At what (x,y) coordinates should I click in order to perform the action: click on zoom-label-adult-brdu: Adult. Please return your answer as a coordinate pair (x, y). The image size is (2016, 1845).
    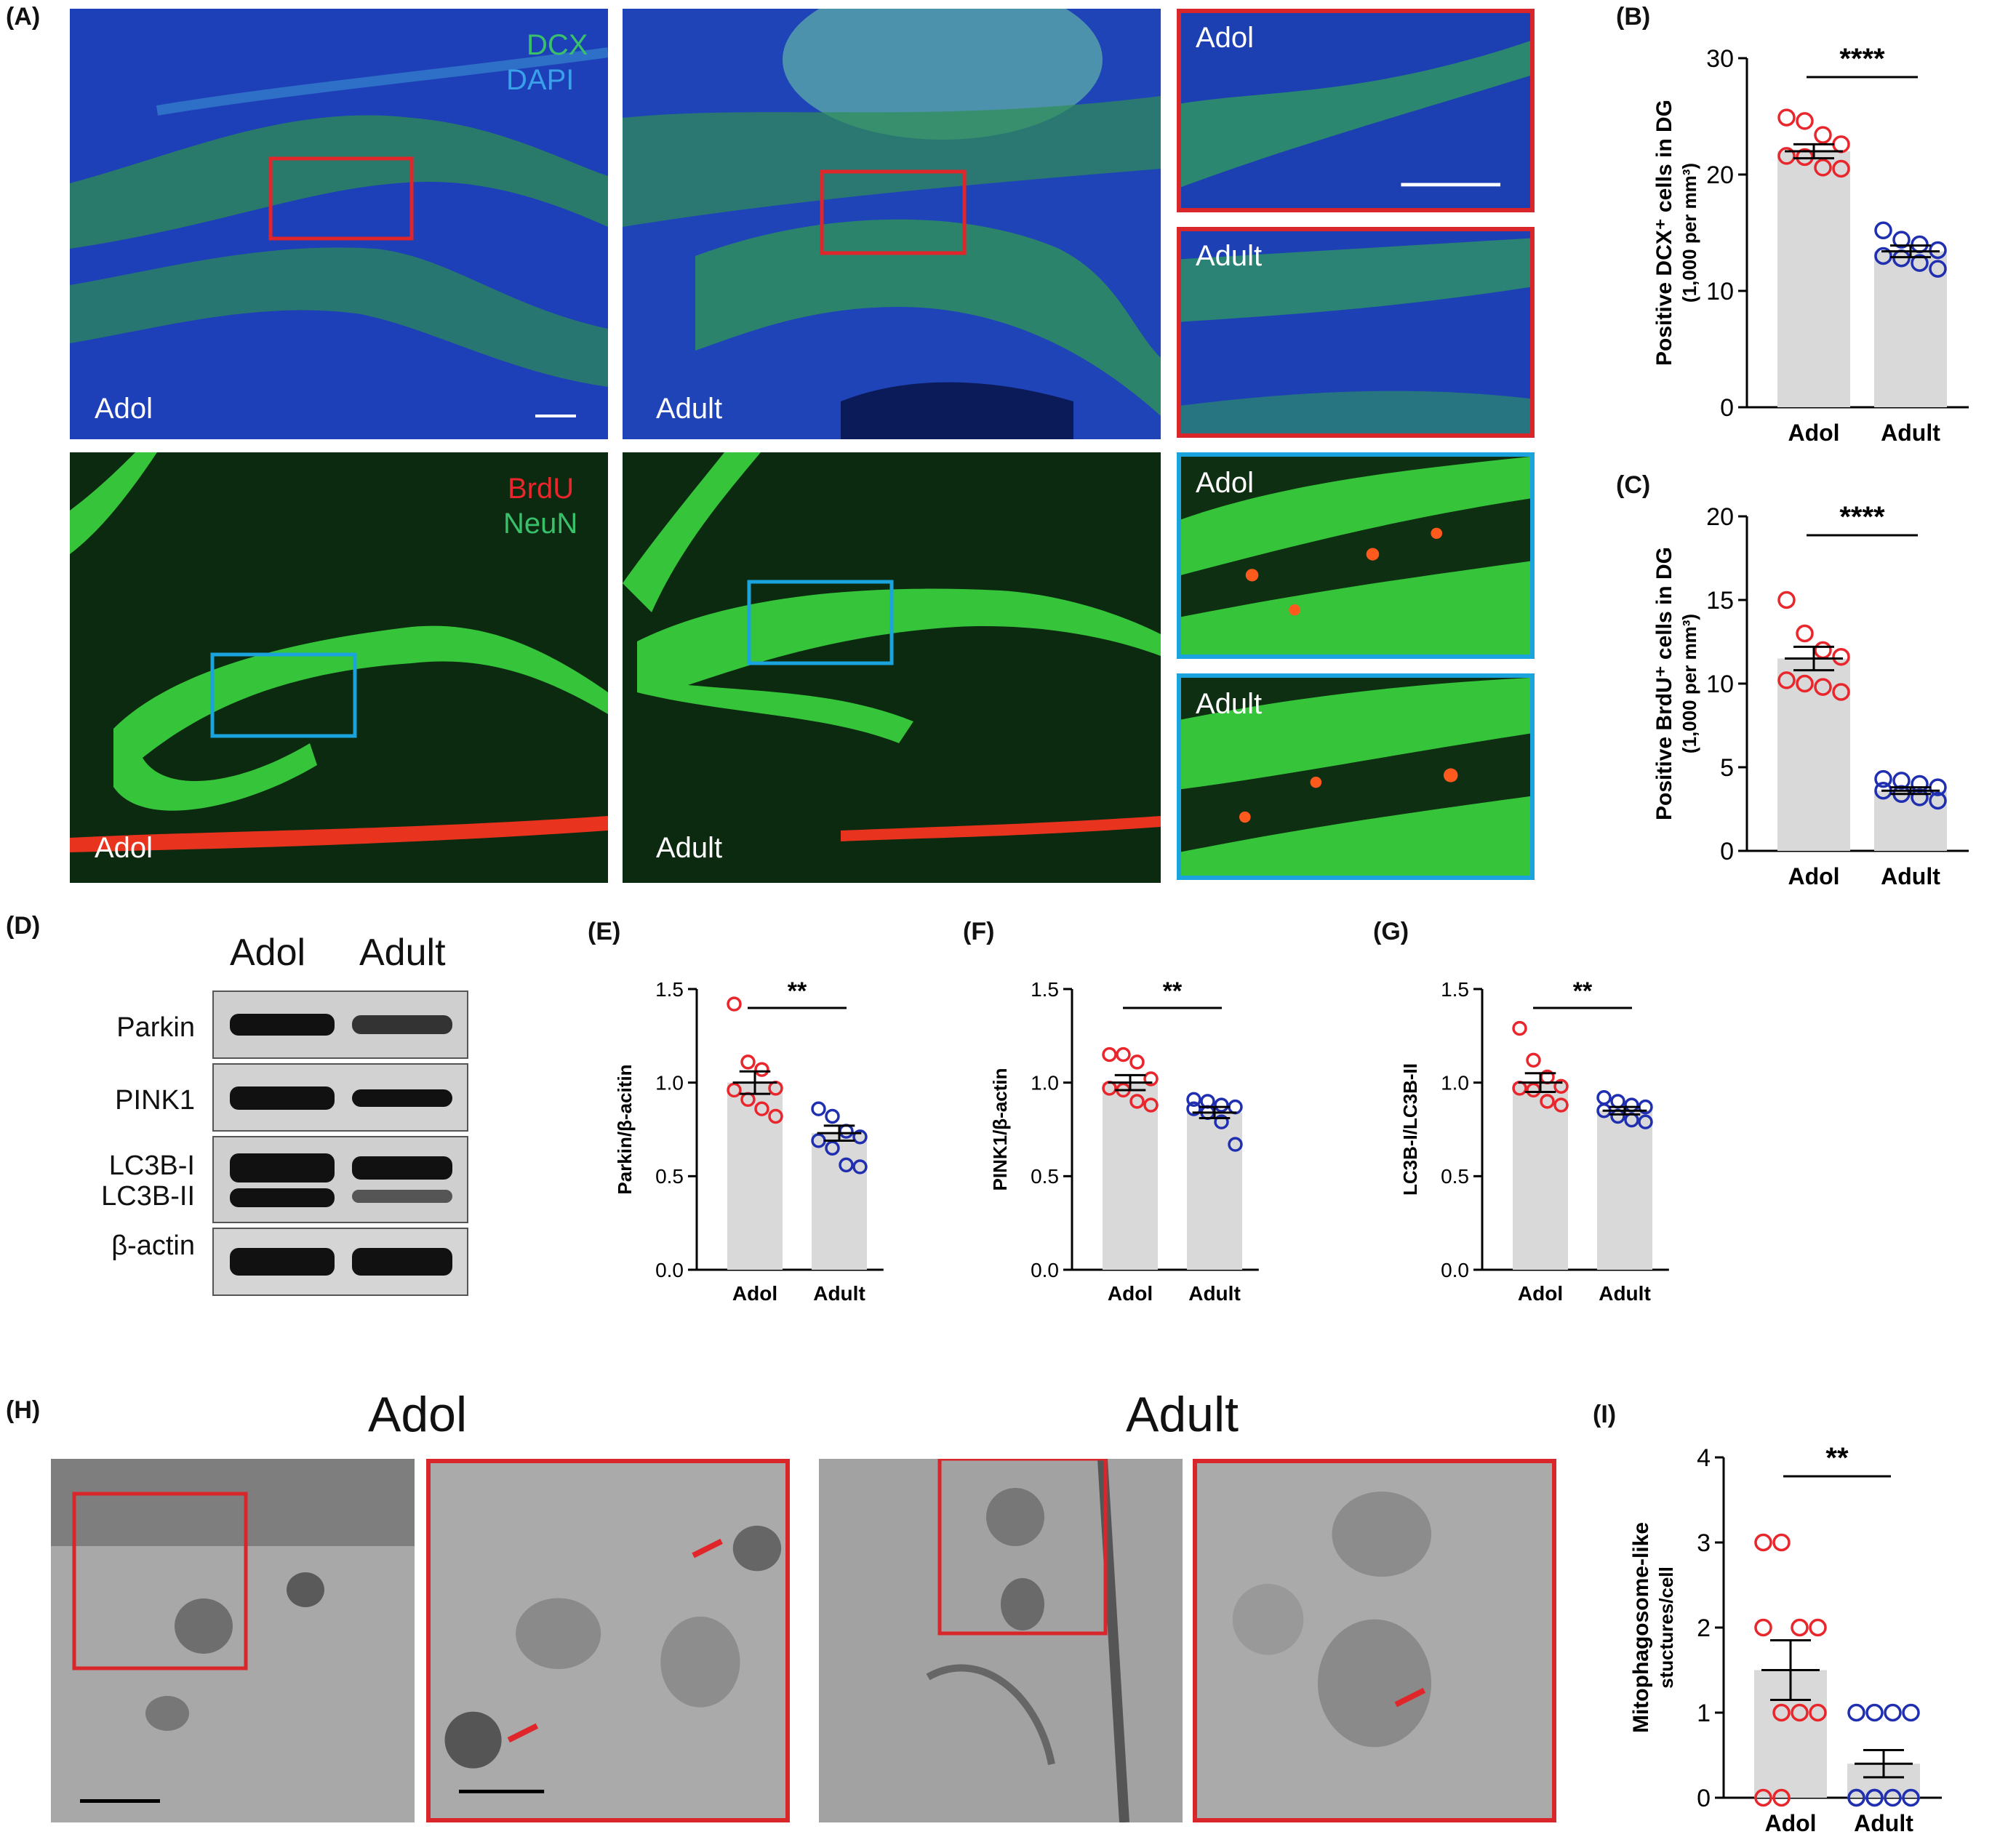
    Looking at the image, I should click on (1229, 704).